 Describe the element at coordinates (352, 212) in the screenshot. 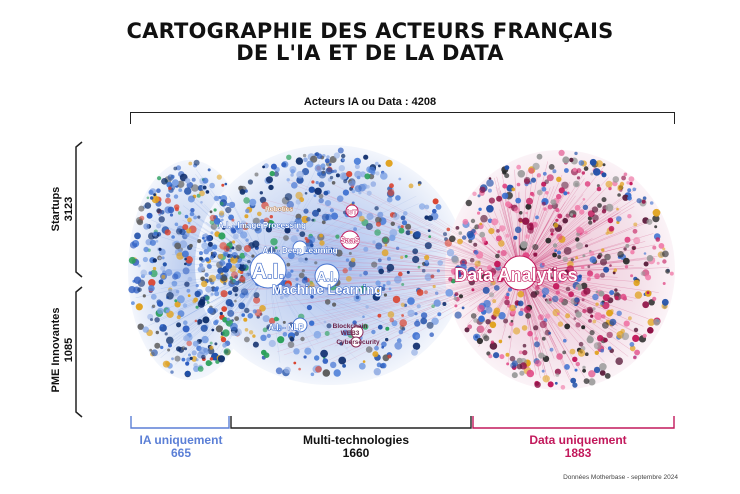

I see `label-iot: IoT` at that location.